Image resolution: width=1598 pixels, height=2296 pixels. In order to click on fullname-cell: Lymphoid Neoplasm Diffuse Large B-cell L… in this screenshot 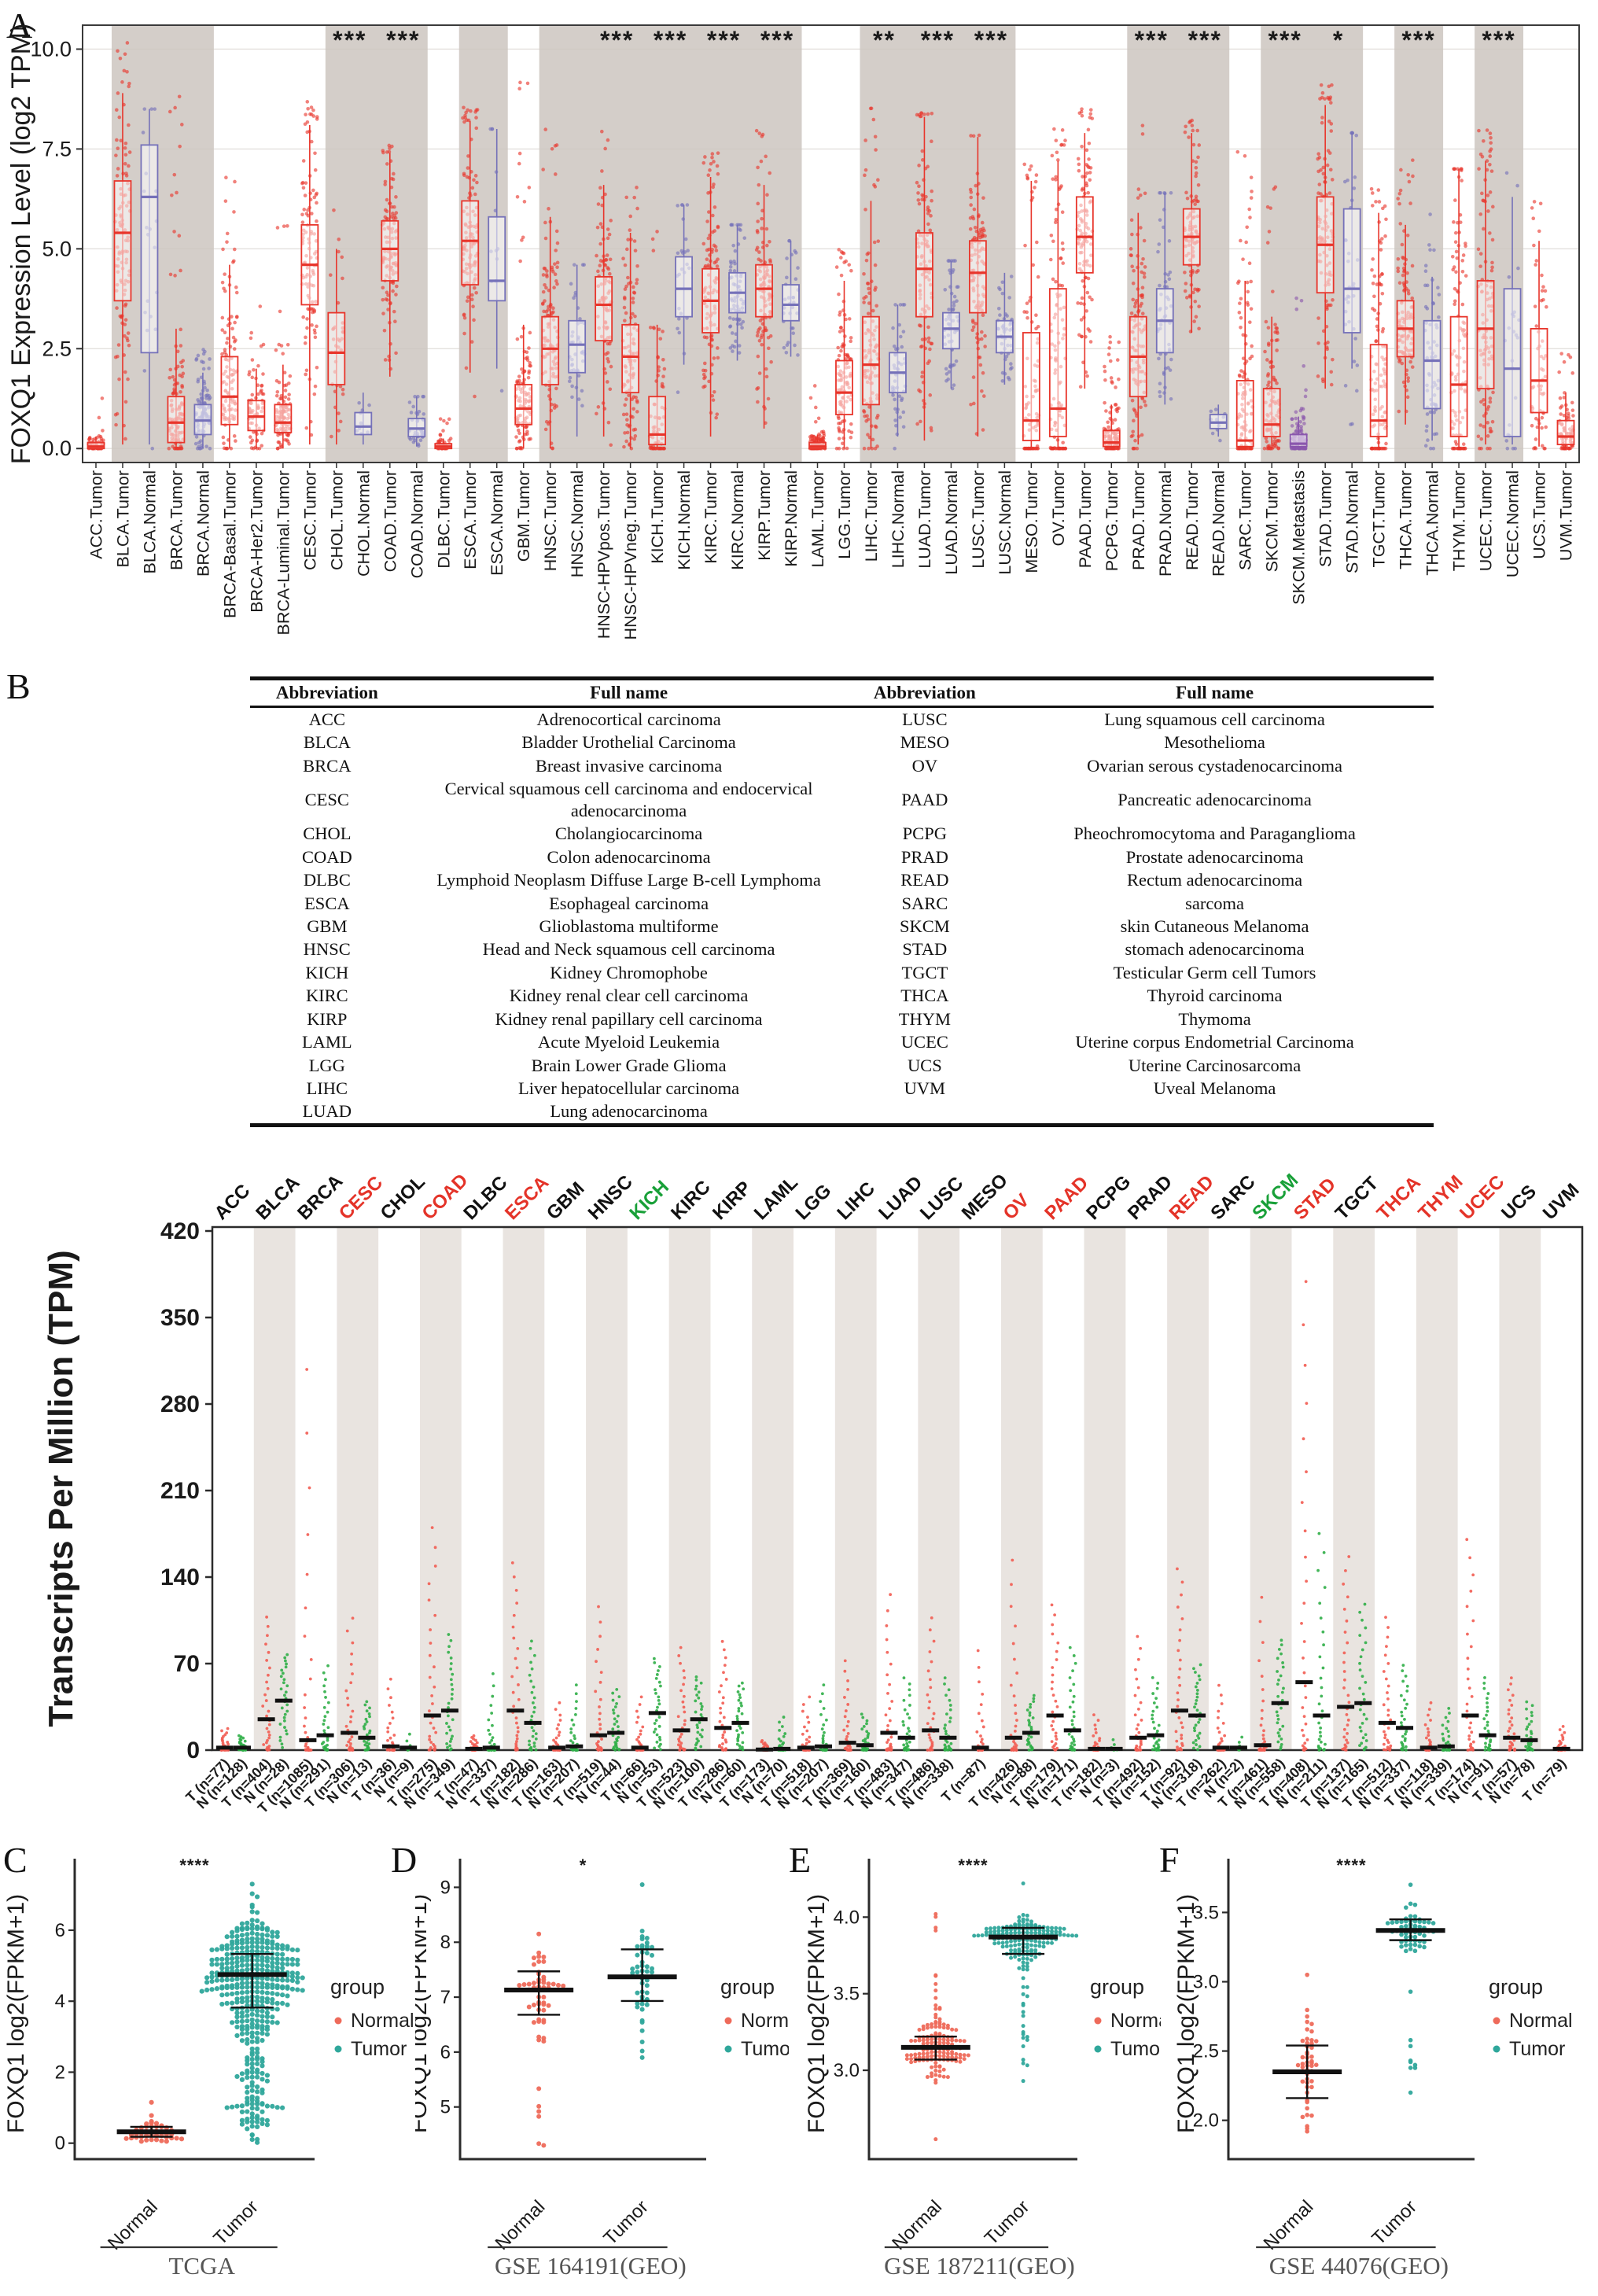, I will do `click(629, 880)`.